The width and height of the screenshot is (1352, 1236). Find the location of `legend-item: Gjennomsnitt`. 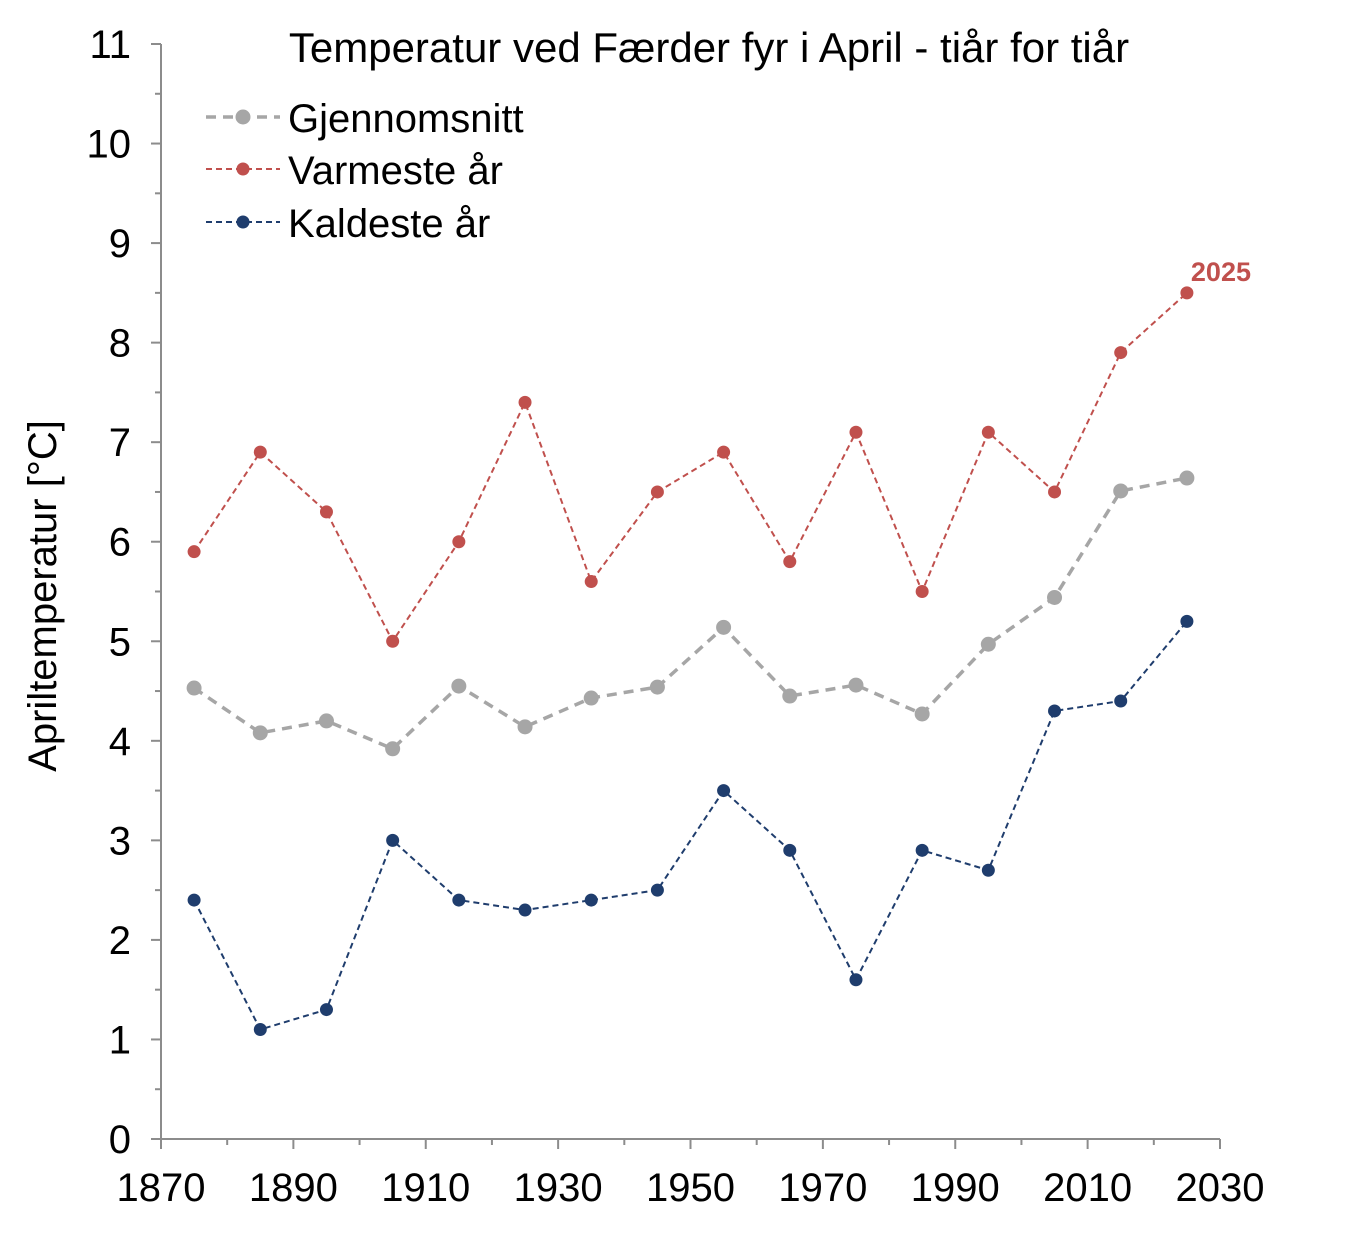

legend-item: Gjennomsnitt is located at coordinates (365, 119).